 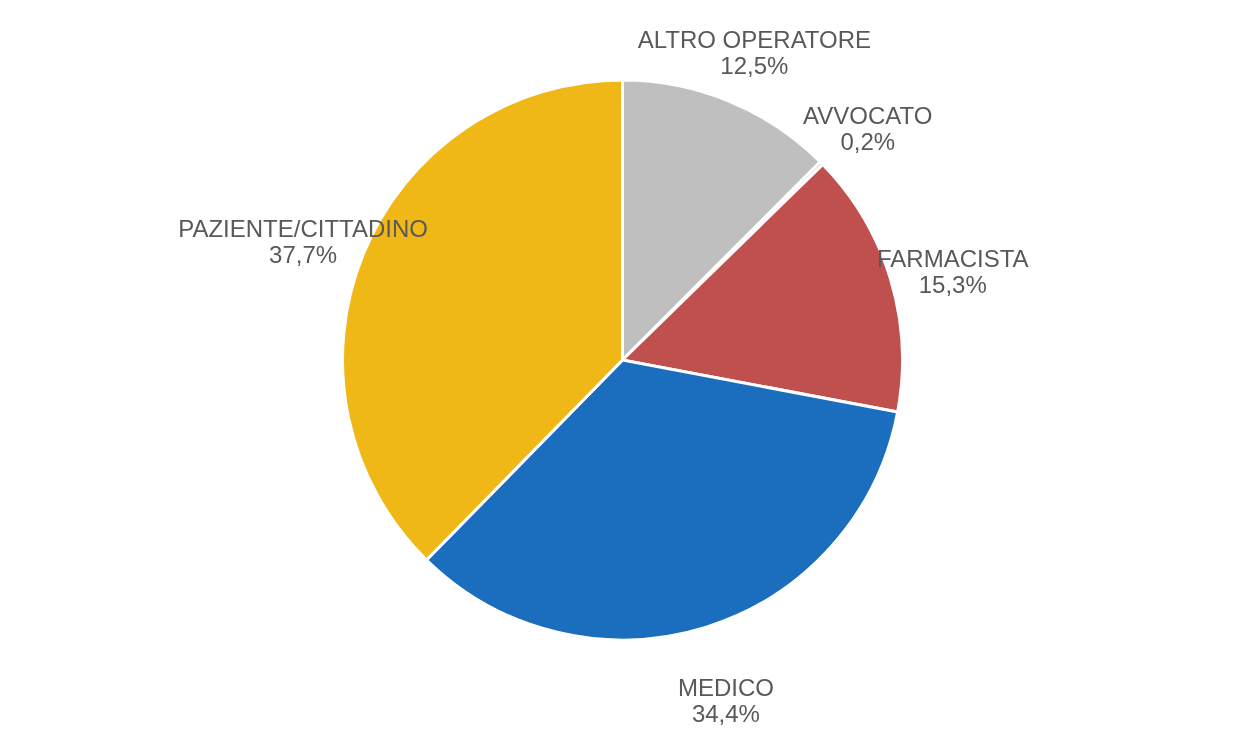 I want to click on slice-label: MEDICO, so click(x=725, y=688).